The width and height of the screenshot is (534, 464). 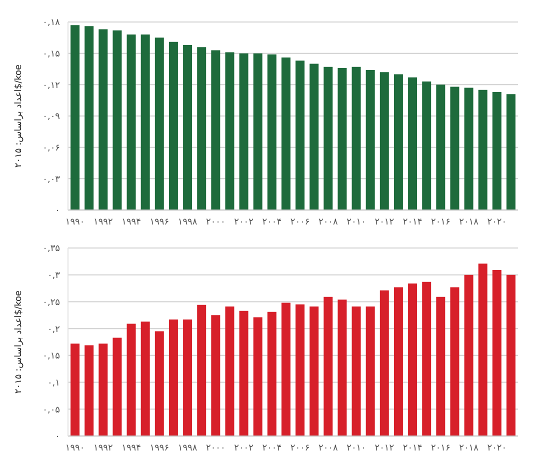 I want to click on y-tick-label: ۰,۰۶, so click(x=51, y=149).